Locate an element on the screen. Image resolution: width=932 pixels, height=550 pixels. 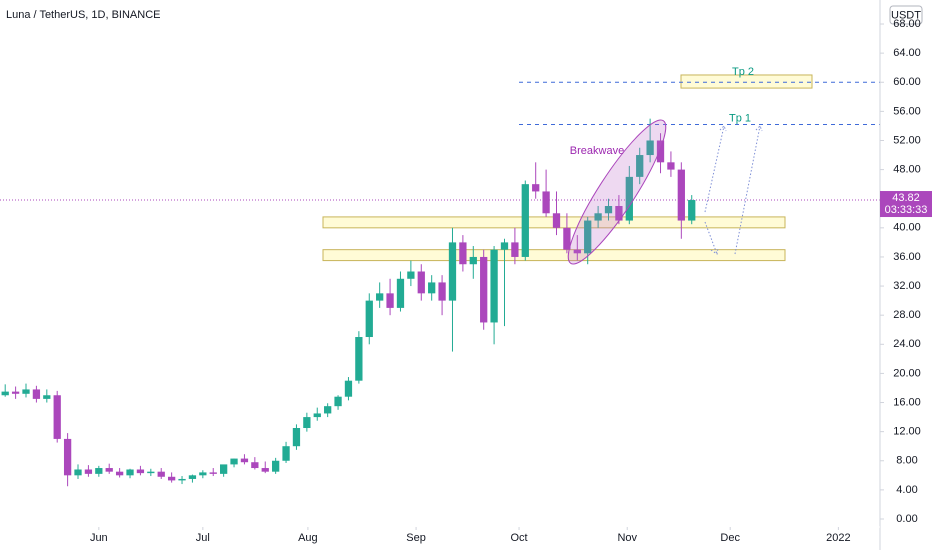
y-tick-label: 16.00 is located at coordinates (907, 402).